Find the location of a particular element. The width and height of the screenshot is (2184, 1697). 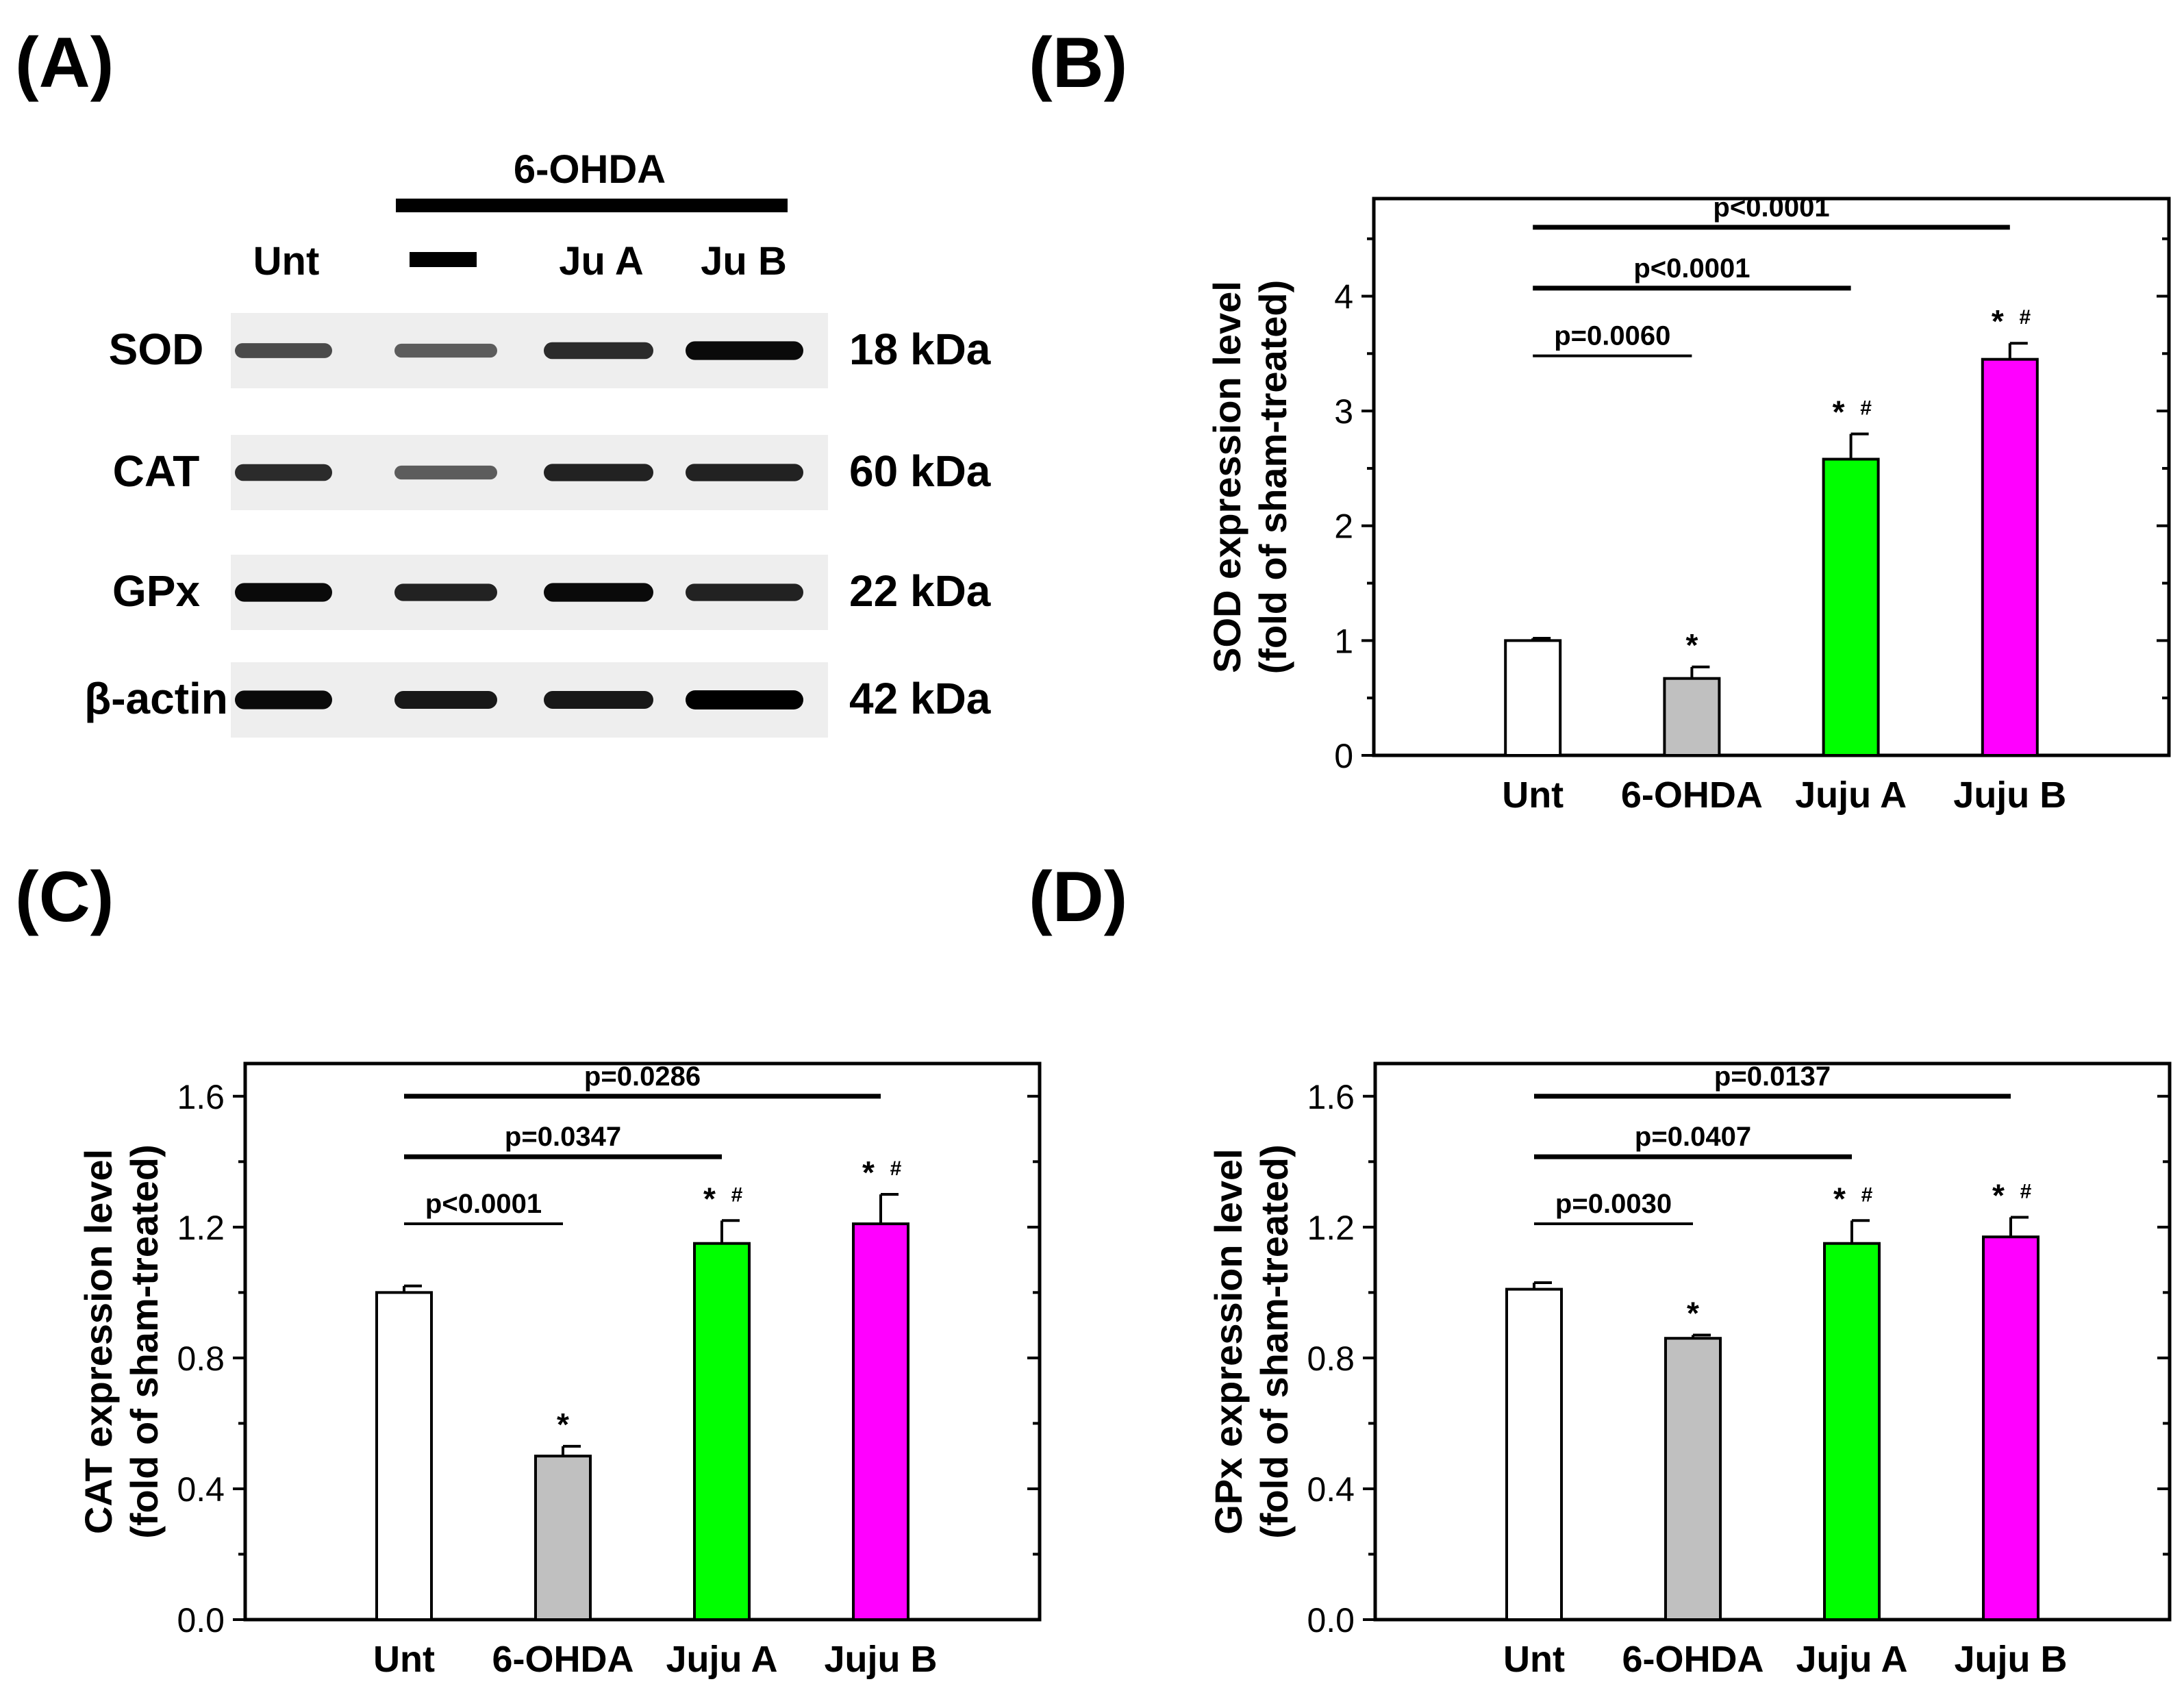

lane-label-unt: Unt is located at coordinates (286, 261).